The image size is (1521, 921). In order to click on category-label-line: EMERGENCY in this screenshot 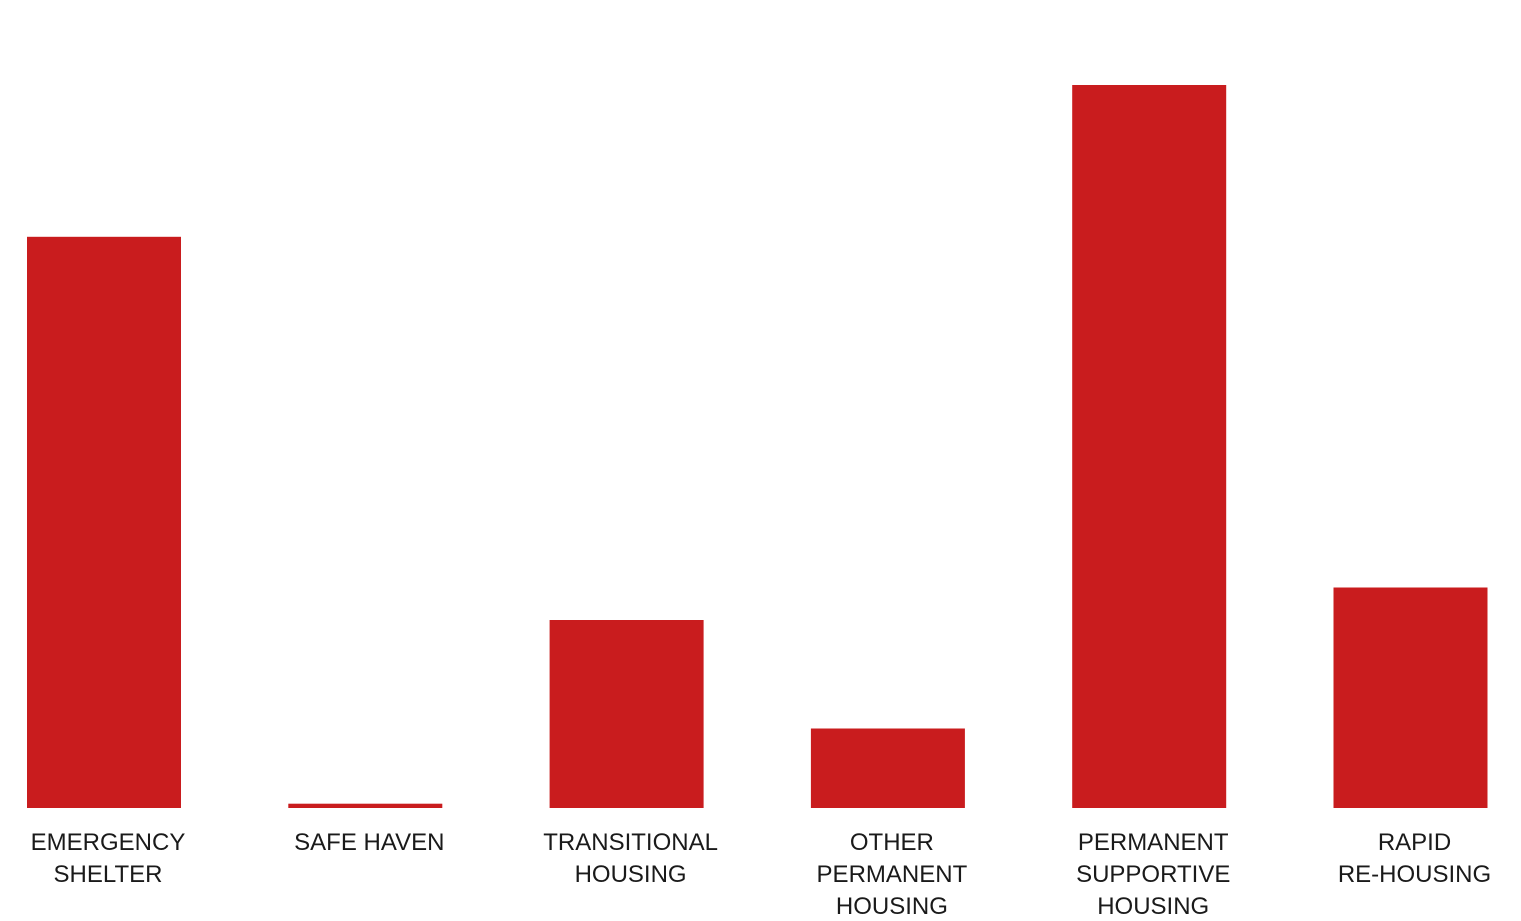, I will do `click(108, 842)`.